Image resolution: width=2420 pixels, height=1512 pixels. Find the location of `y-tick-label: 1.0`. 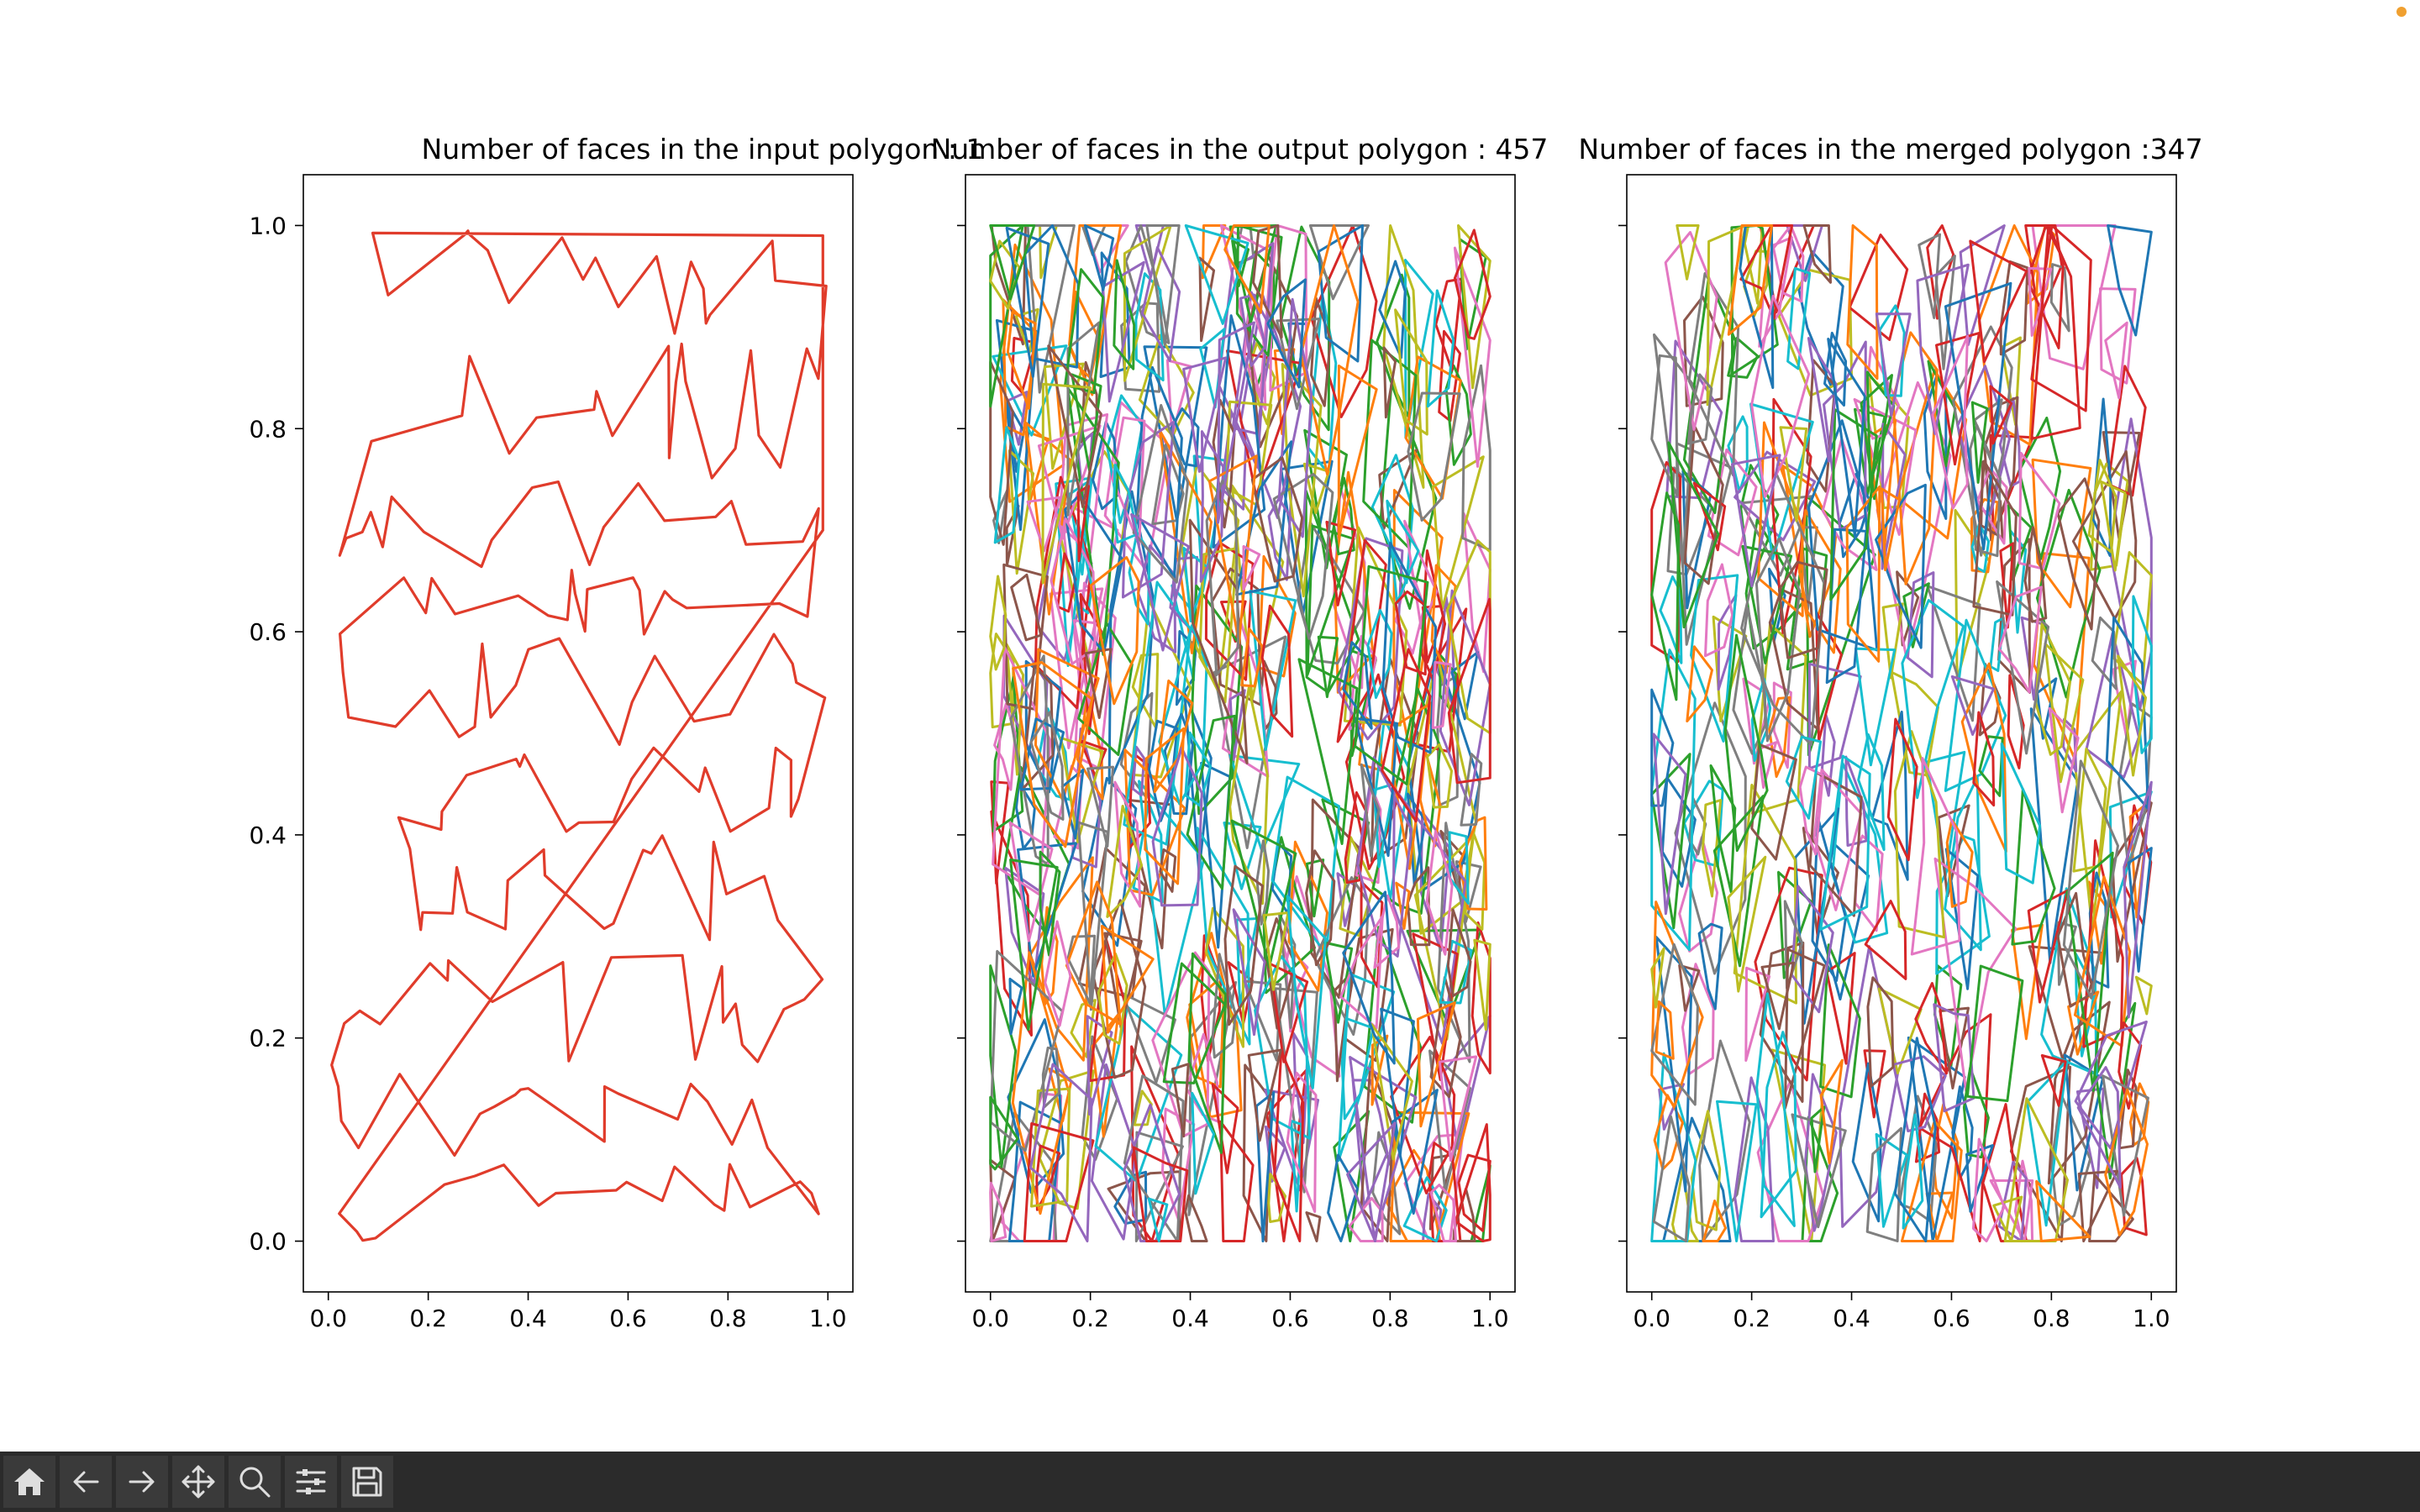

y-tick-label: 1.0 is located at coordinates (268, 225).